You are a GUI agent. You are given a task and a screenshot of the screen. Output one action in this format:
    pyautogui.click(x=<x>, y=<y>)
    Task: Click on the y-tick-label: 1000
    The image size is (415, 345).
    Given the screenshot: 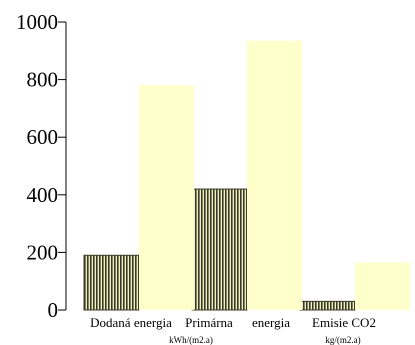 What is the action you would take?
    pyautogui.click(x=37, y=22)
    